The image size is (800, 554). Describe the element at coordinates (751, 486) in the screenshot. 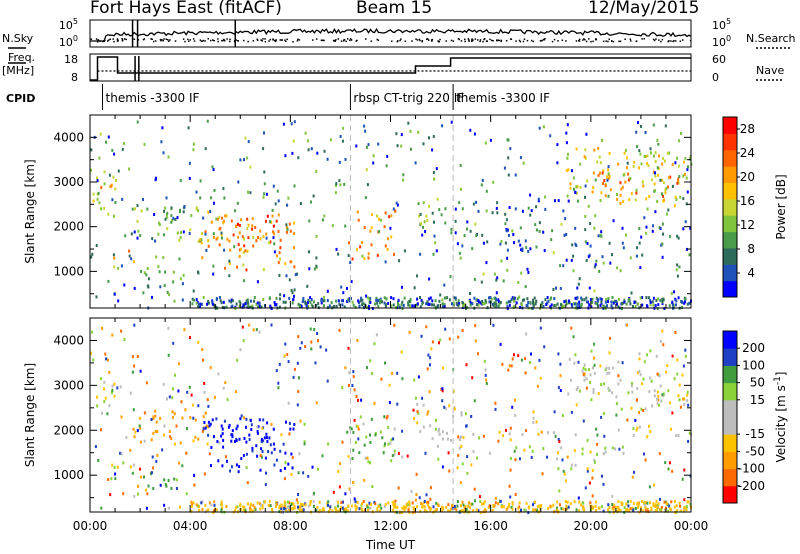

I see `colorbar-tick-label: -200` at that location.